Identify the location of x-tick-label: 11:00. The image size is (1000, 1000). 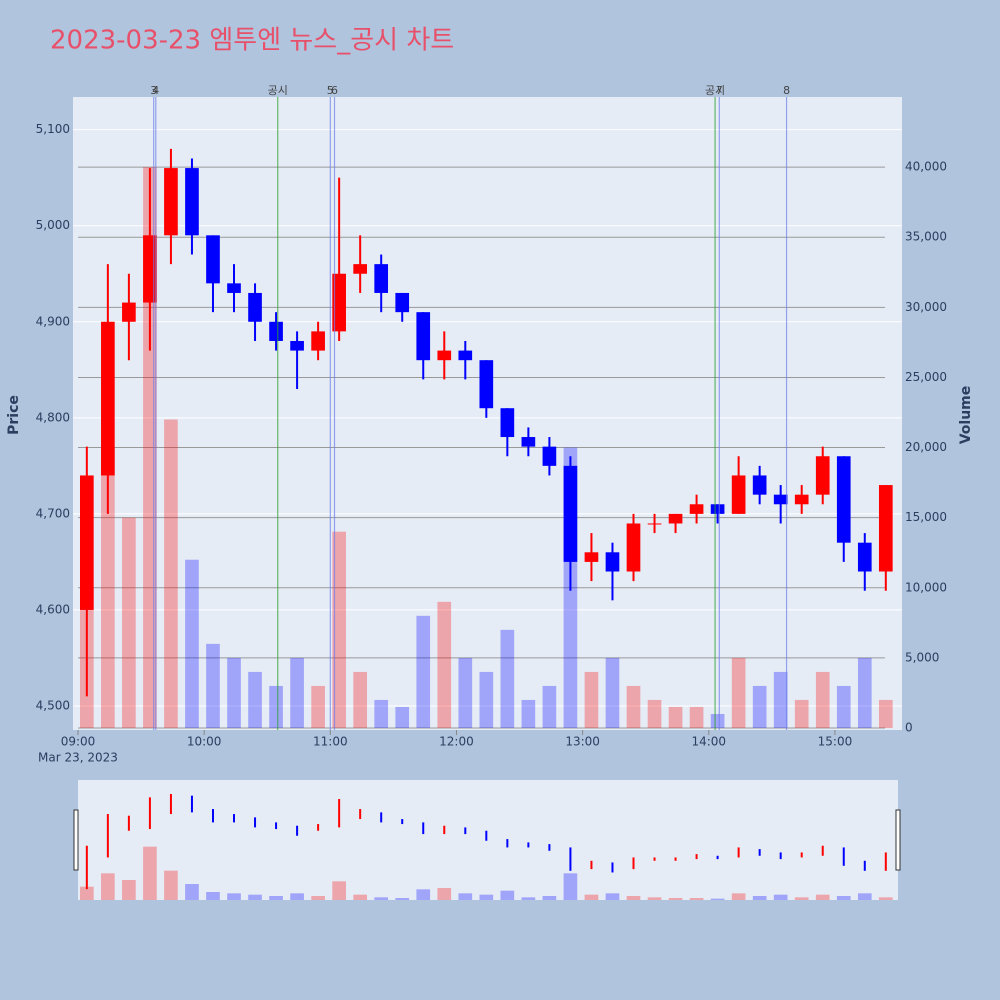
(330, 742).